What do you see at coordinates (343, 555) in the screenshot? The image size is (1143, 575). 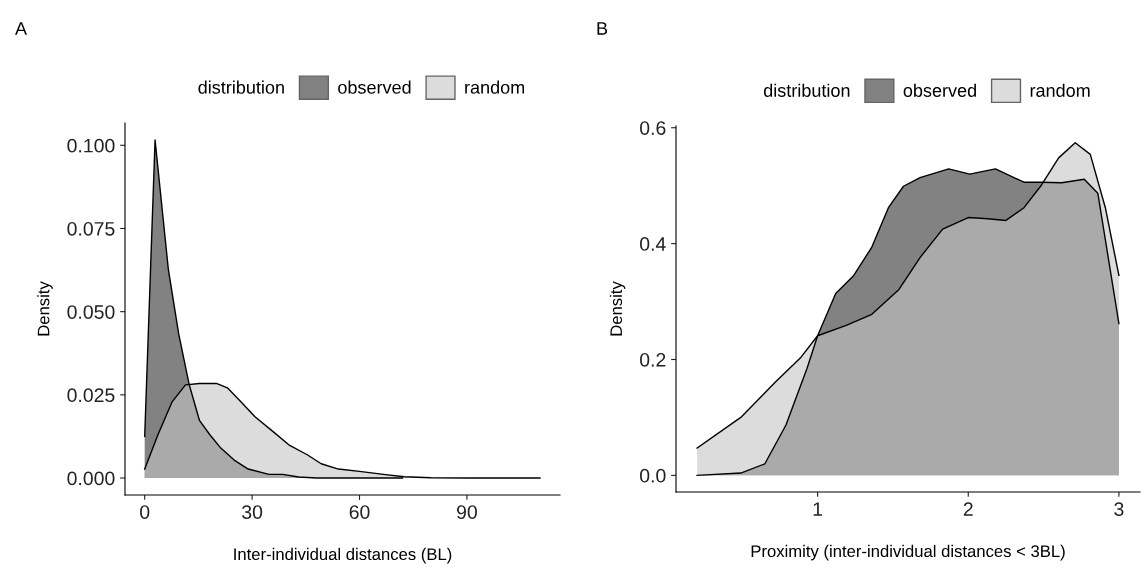 I see `x-axis-title: Inter-individual distances (BL)` at bounding box center [343, 555].